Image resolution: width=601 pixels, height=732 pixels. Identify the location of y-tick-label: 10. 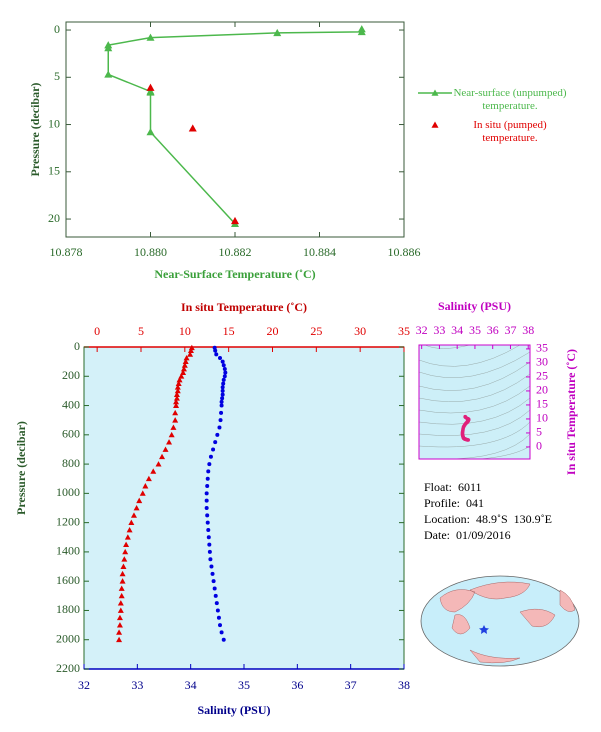
(54, 123).